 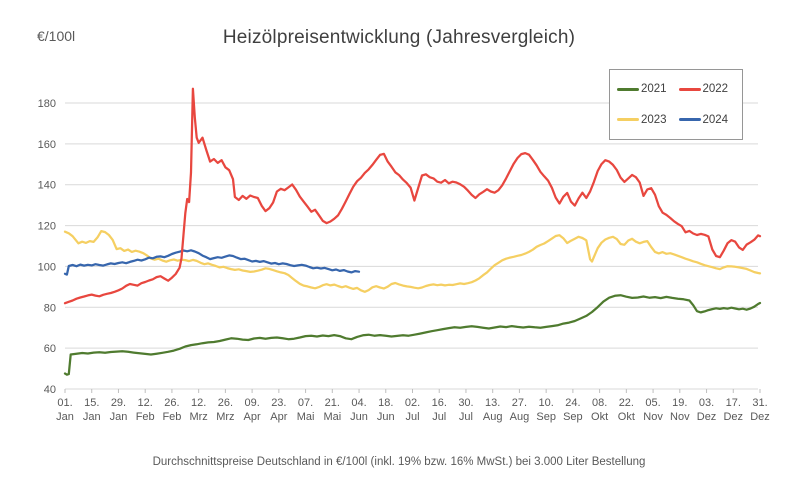 I want to click on series-line-2024, so click(x=212, y=262).